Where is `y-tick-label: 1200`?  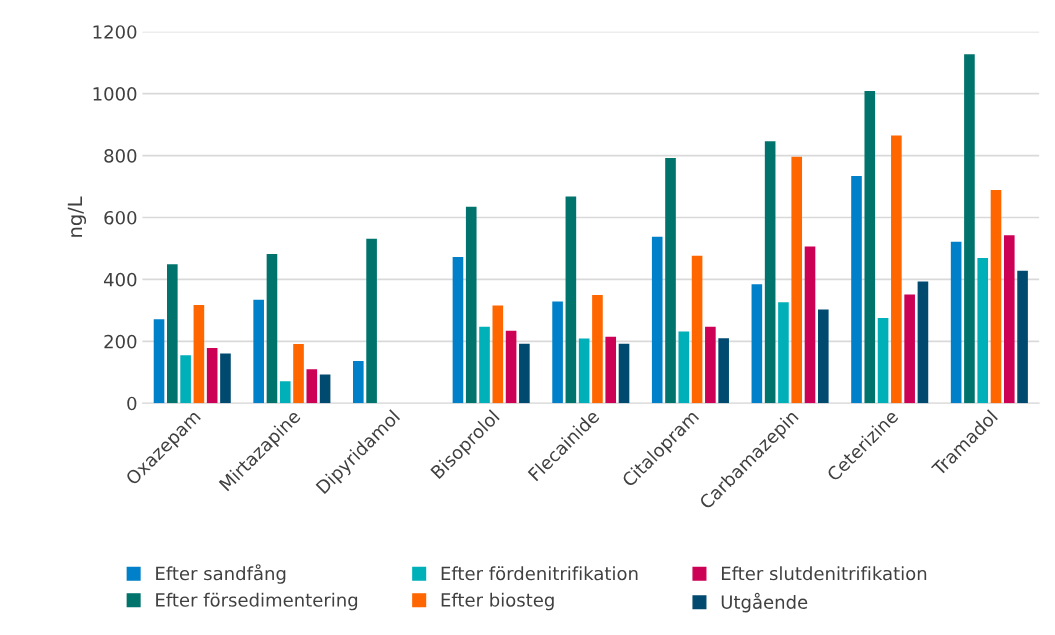 y-tick-label: 1200 is located at coordinates (115, 32).